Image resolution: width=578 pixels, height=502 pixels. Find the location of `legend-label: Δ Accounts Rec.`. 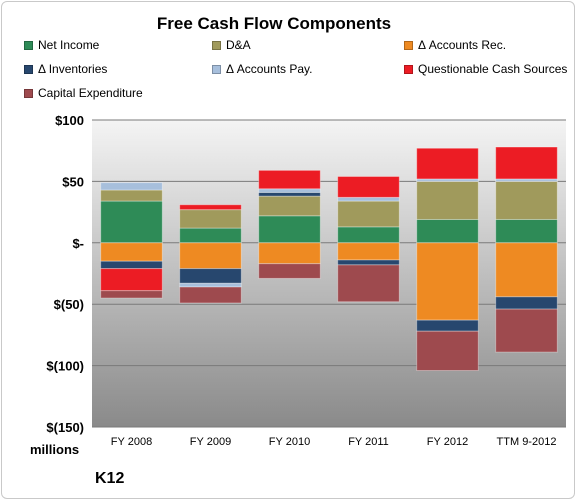

legend-label: Δ Accounts Rec. is located at coordinates (462, 45).